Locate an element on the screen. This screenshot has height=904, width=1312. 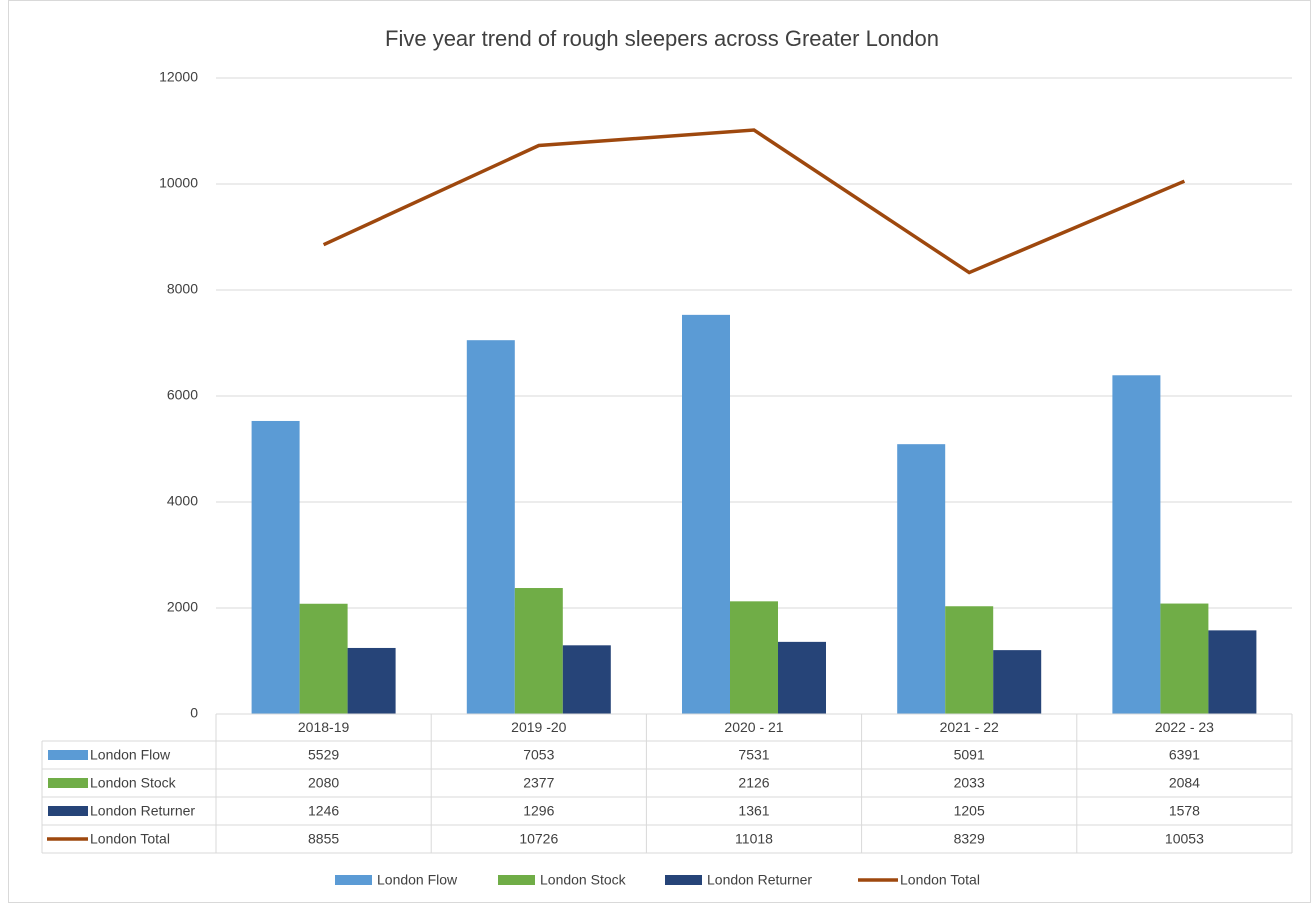
line is located at coordinates (754, 201).